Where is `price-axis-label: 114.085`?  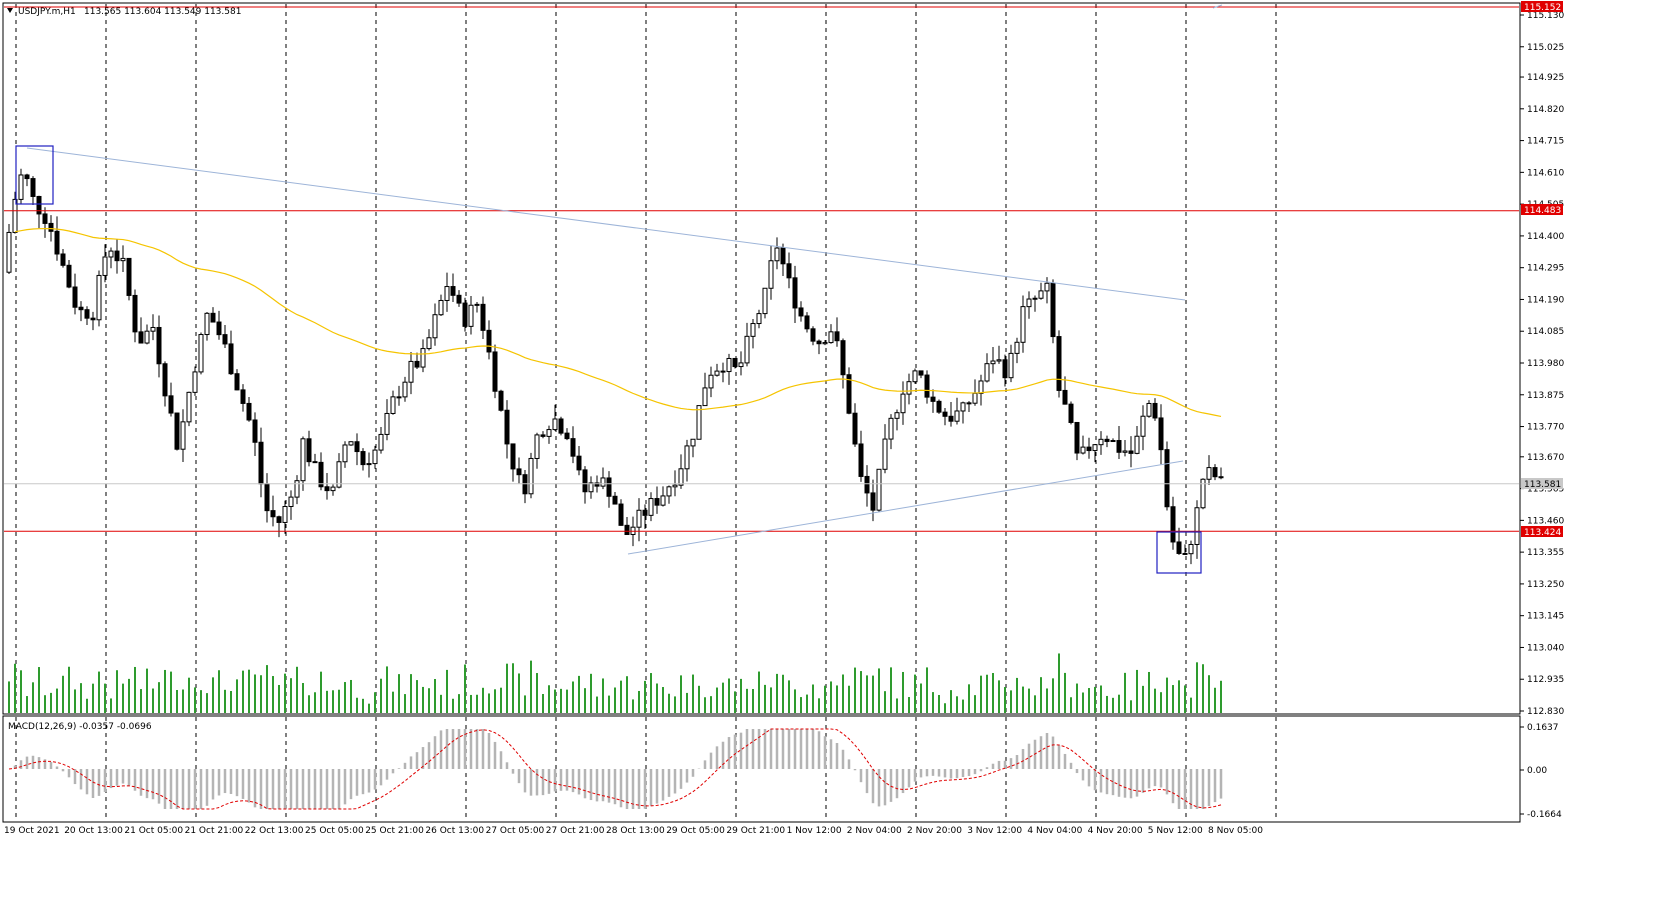
price-axis-label: 114.085 is located at coordinates (1545, 332).